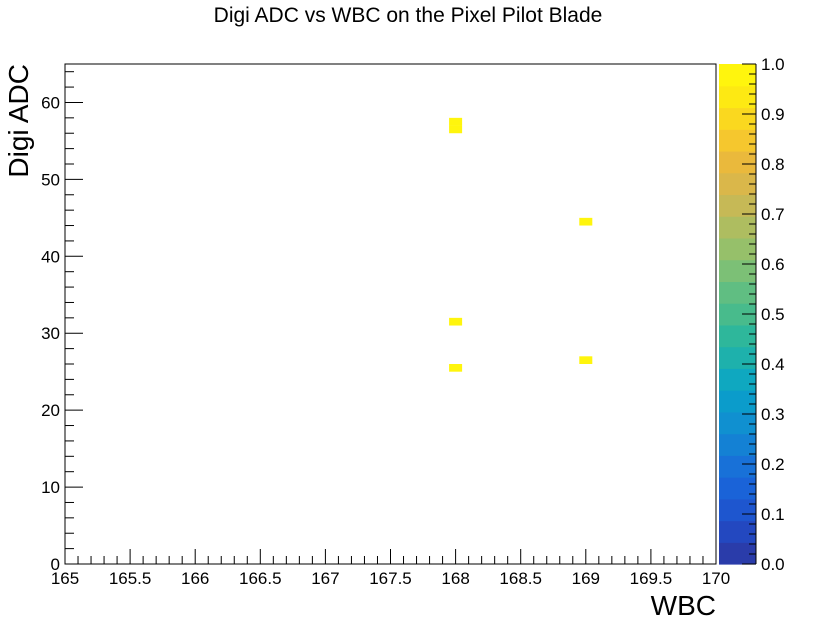 The width and height of the screenshot is (817, 624). What do you see at coordinates (18, 121) in the screenshot?
I see `y-axis-title: Digi ADC` at bounding box center [18, 121].